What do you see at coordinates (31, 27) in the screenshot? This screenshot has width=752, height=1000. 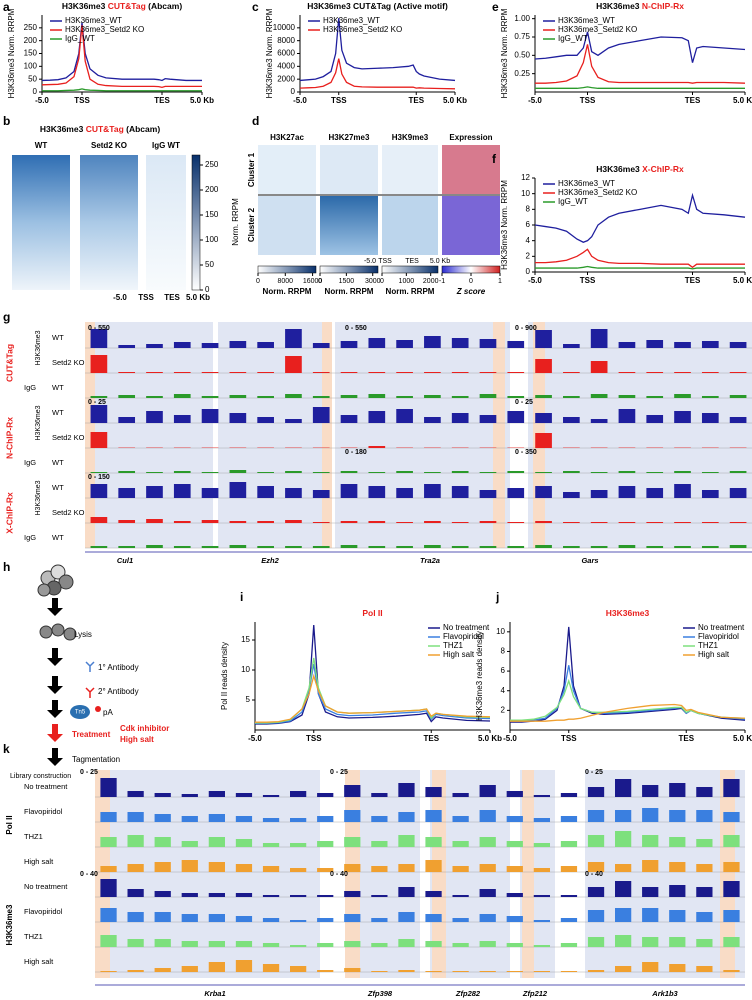 I see `y-tick-label: 250` at bounding box center [31, 27].